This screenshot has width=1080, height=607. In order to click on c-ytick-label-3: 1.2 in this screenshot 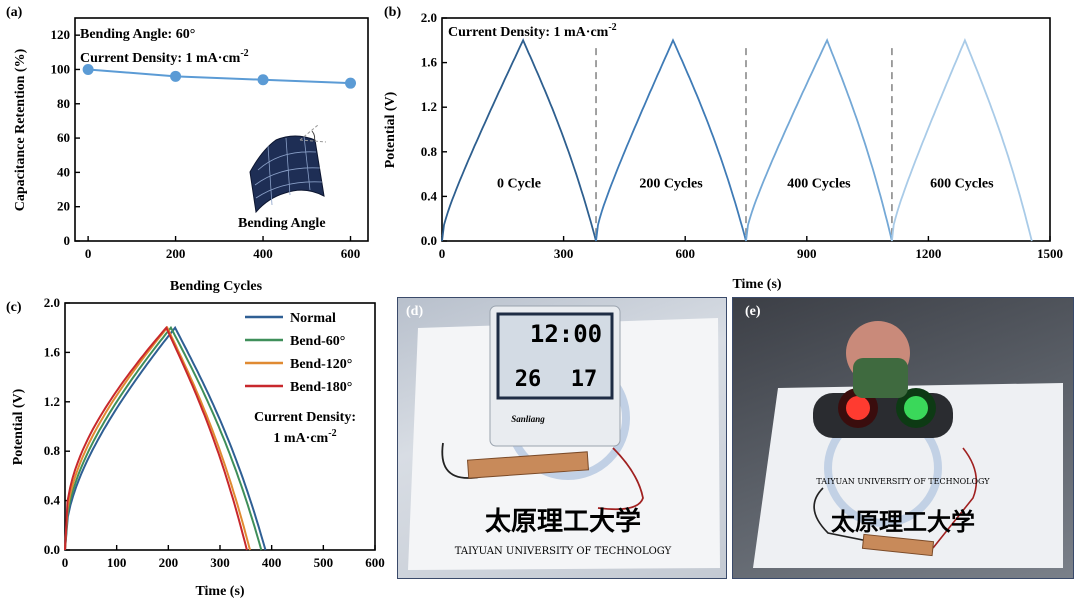, I will do `click(52, 401)`.